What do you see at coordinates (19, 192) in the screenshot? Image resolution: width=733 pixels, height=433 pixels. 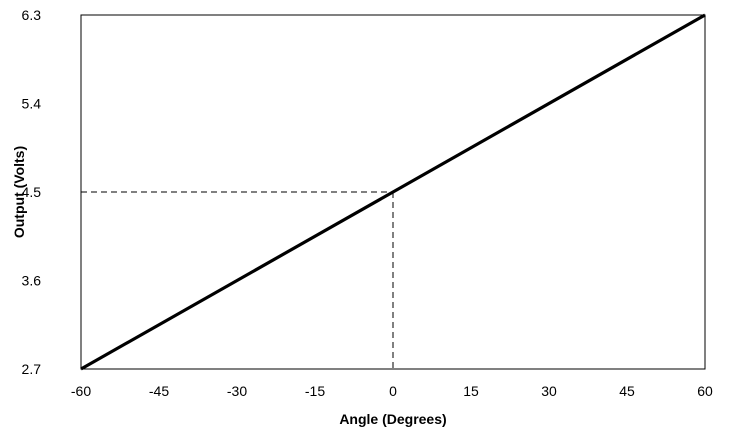 I see `y-axis-title: Output (Volts)` at bounding box center [19, 192].